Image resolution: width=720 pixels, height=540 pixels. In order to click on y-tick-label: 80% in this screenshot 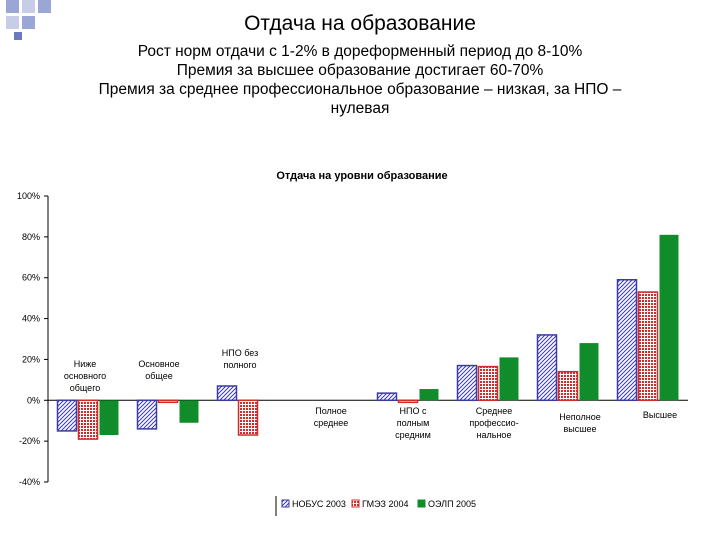, I will do `click(31, 237)`.